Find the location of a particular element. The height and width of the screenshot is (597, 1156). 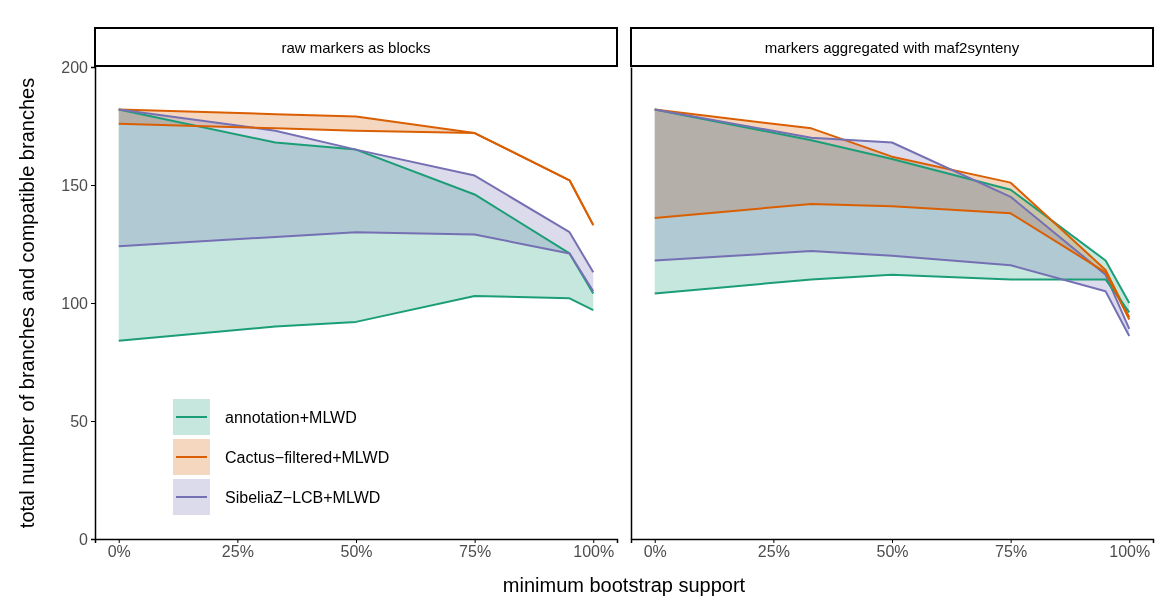

y-tick-label: 50 is located at coordinates (79, 421).